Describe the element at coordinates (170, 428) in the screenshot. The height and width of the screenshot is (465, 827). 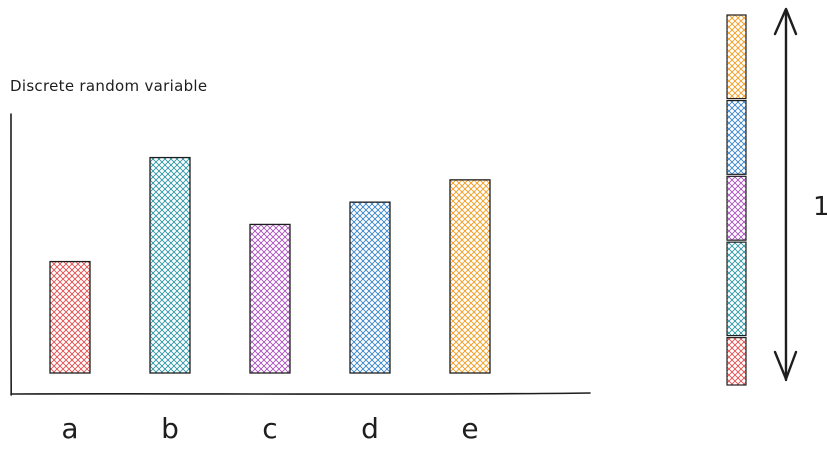
I see `x-tick-label-b: b` at that location.